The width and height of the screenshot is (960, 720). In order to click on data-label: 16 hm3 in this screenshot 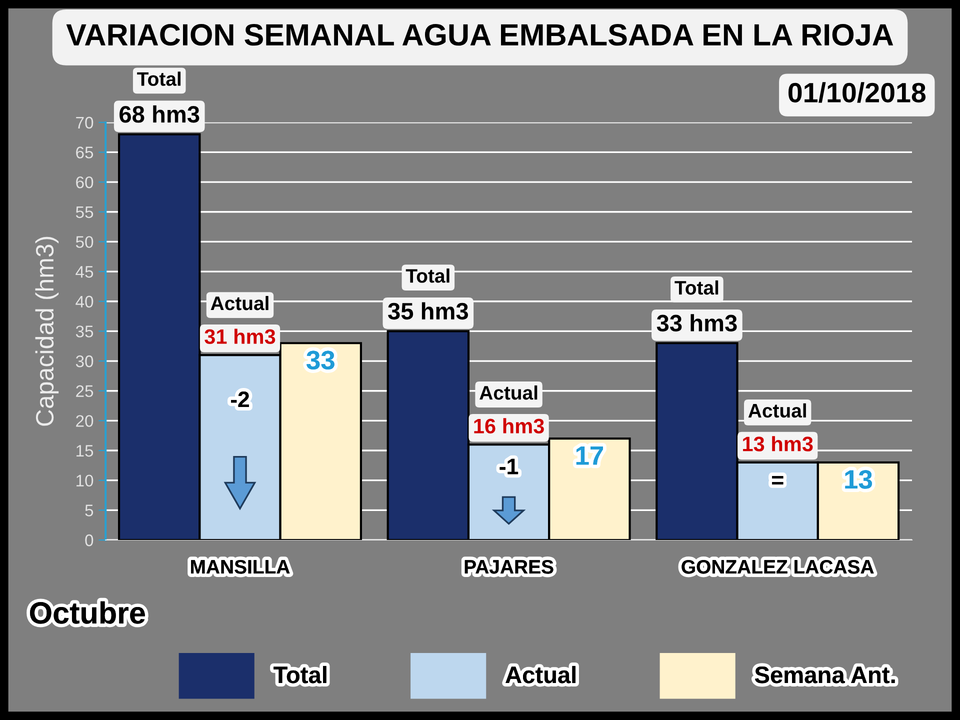, I will do `click(509, 426)`.